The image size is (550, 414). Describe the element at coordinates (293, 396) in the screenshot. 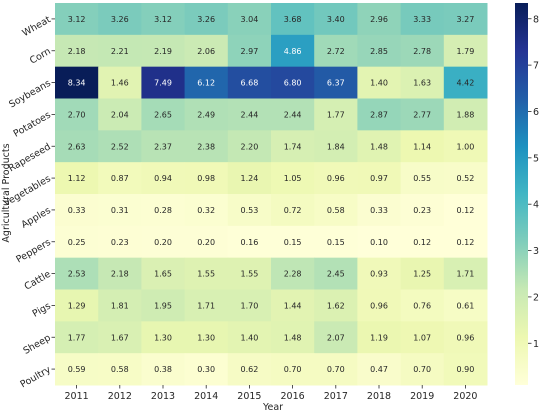

I see `x-tick-label: 2016` at that location.